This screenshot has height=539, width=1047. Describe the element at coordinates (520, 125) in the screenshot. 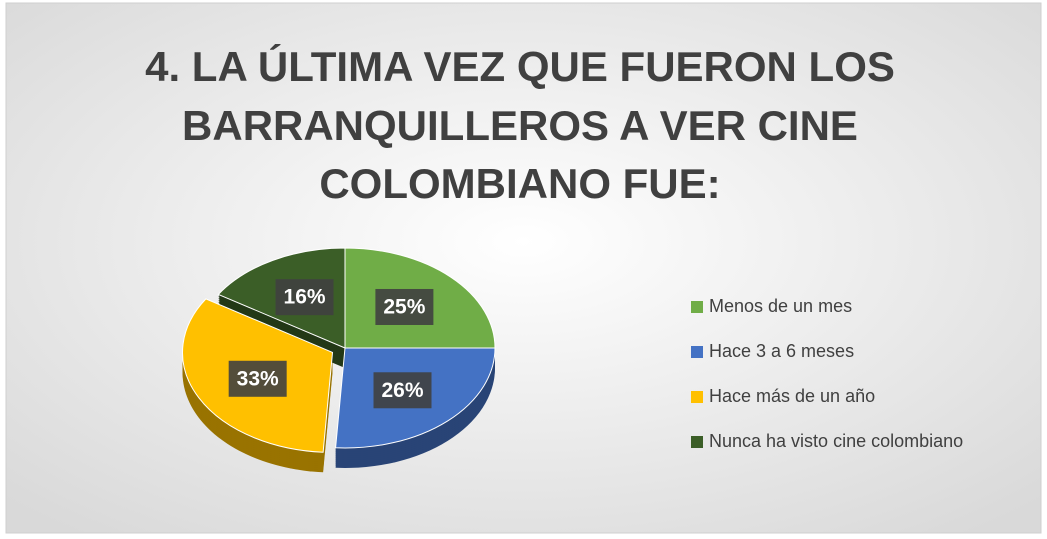

I see `chart-title: BARRANQUILLEROS A VER CINE` at that location.